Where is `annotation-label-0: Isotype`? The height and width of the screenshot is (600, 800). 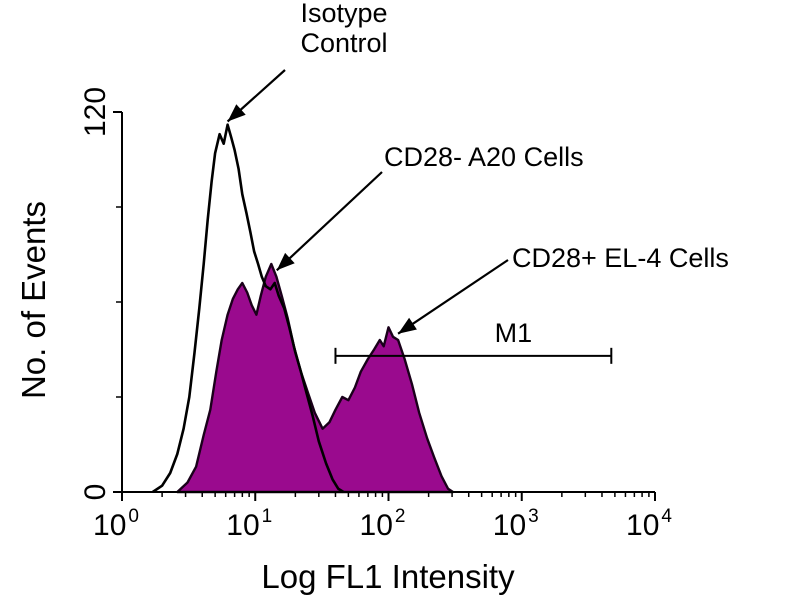 annotation-label-0: Isotype is located at coordinates (343, 14).